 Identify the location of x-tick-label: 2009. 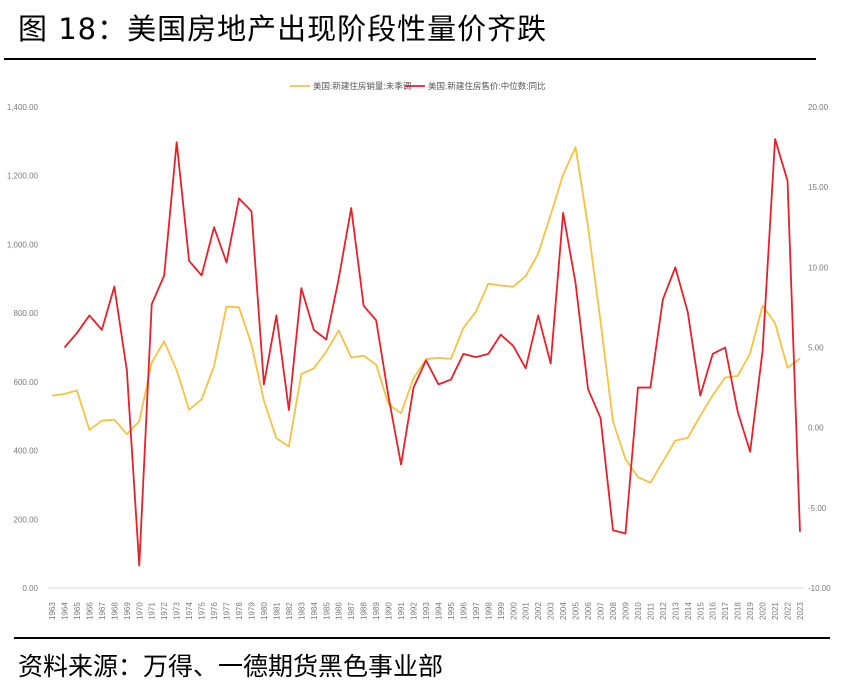
(625, 611).